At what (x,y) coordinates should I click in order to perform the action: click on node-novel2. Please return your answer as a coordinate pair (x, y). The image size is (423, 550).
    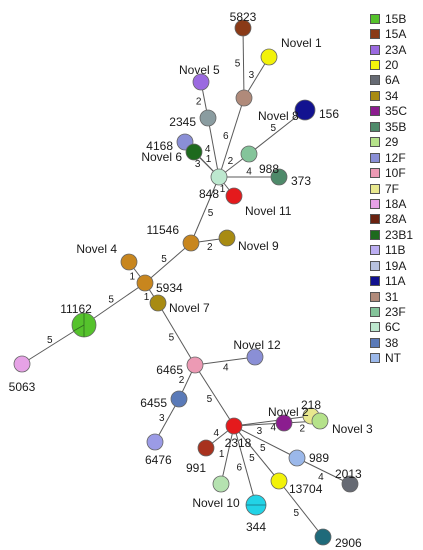
    Looking at the image, I should click on (284, 423).